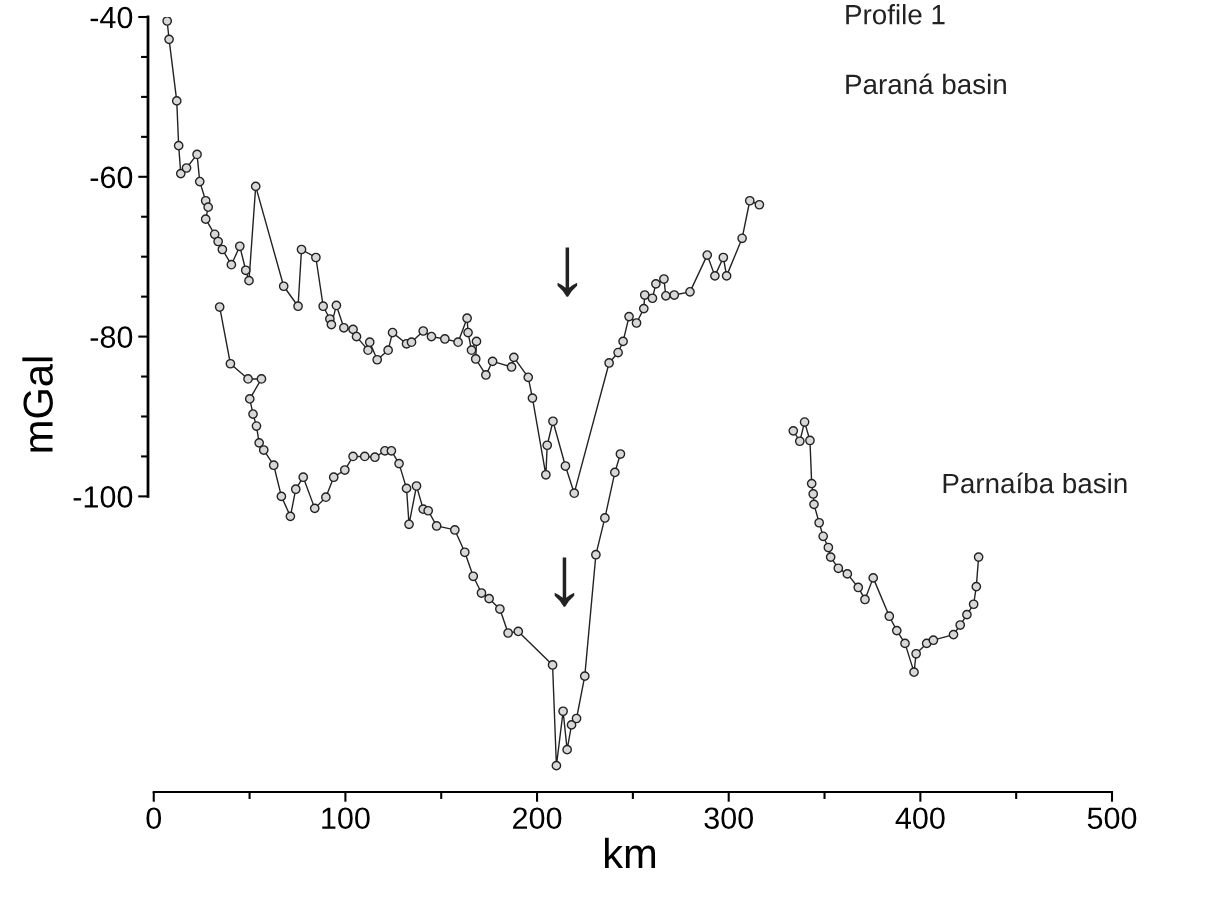 The width and height of the screenshot is (1207, 897). Describe the element at coordinates (895, 14) in the screenshot. I see `annotation: Profile 1` at that location.